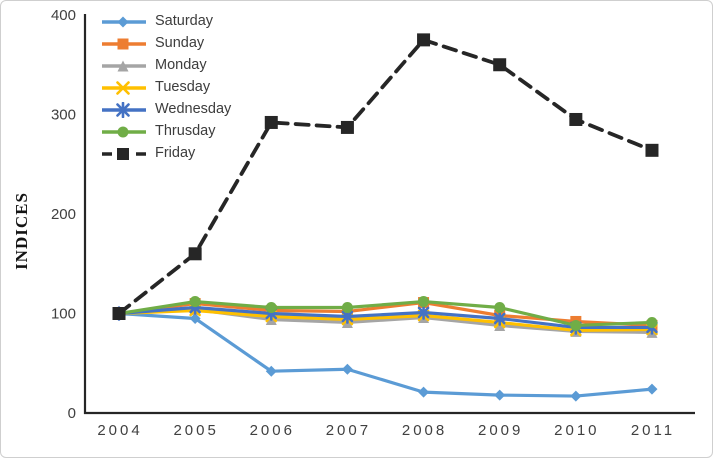 Image resolution: width=713 pixels, height=458 pixels. Describe the element at coordinates (63, 314) in the screenshot. I see `y-tick-label: 100` at that location.